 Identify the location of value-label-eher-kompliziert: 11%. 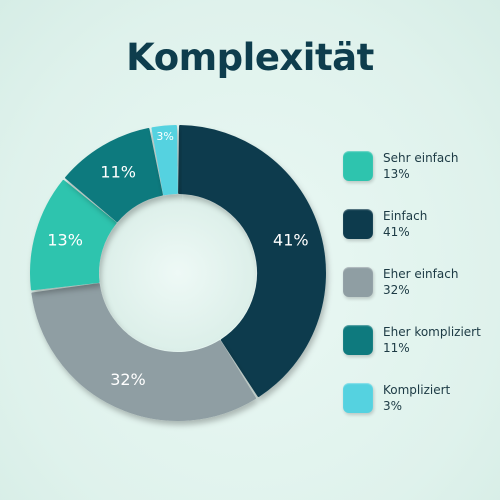
(118, 171).